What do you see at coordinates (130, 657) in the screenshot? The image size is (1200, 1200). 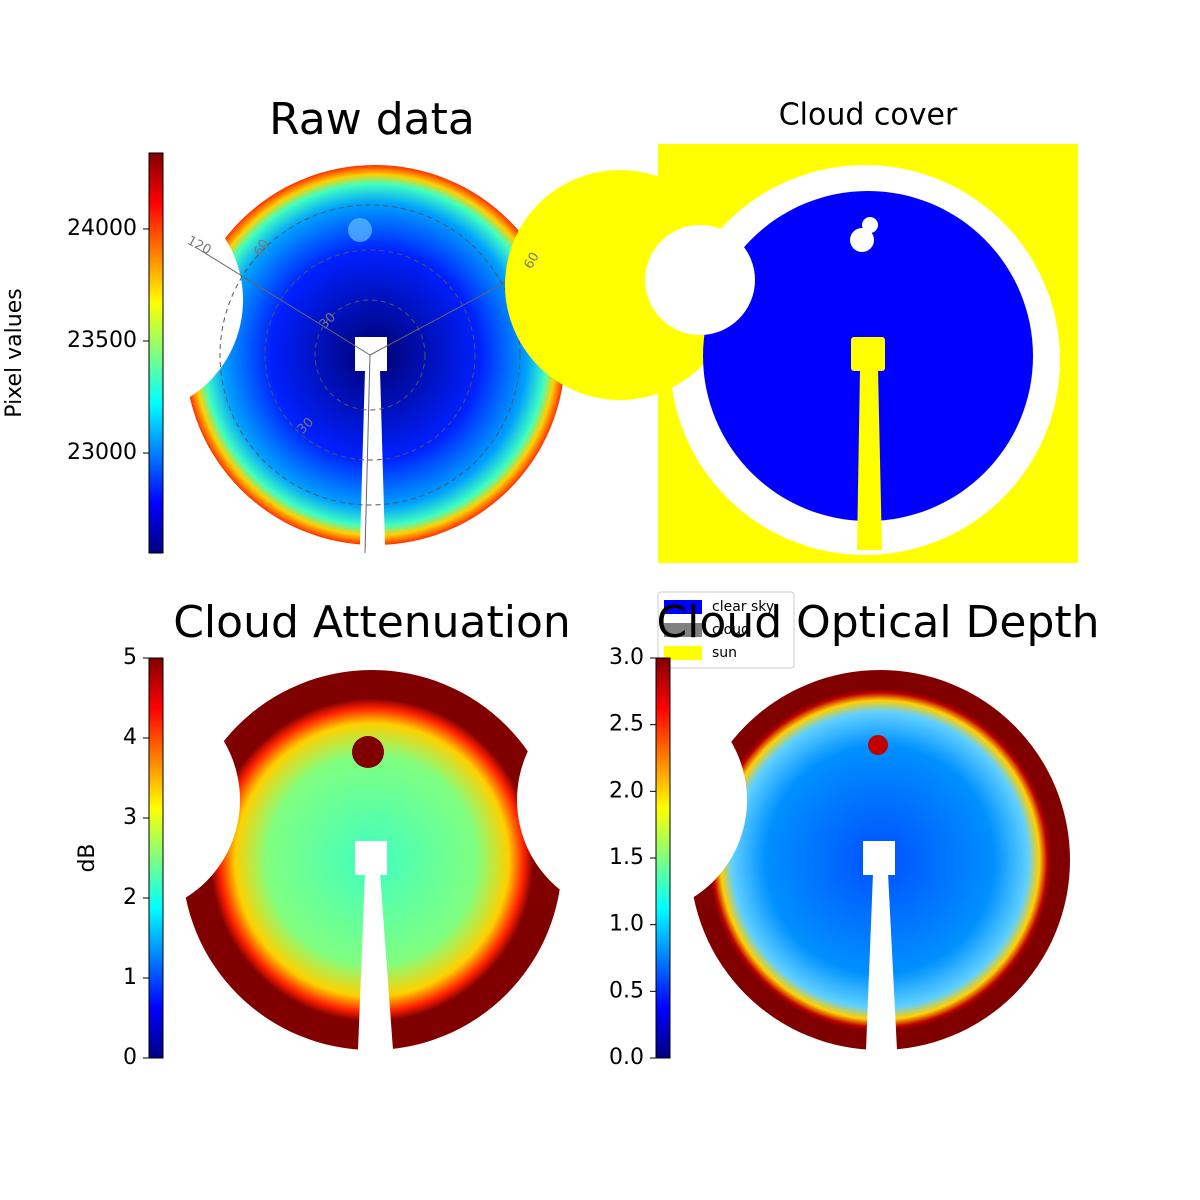 I see `colorbar-tick-label: 5` at bounding box center [130, 657].